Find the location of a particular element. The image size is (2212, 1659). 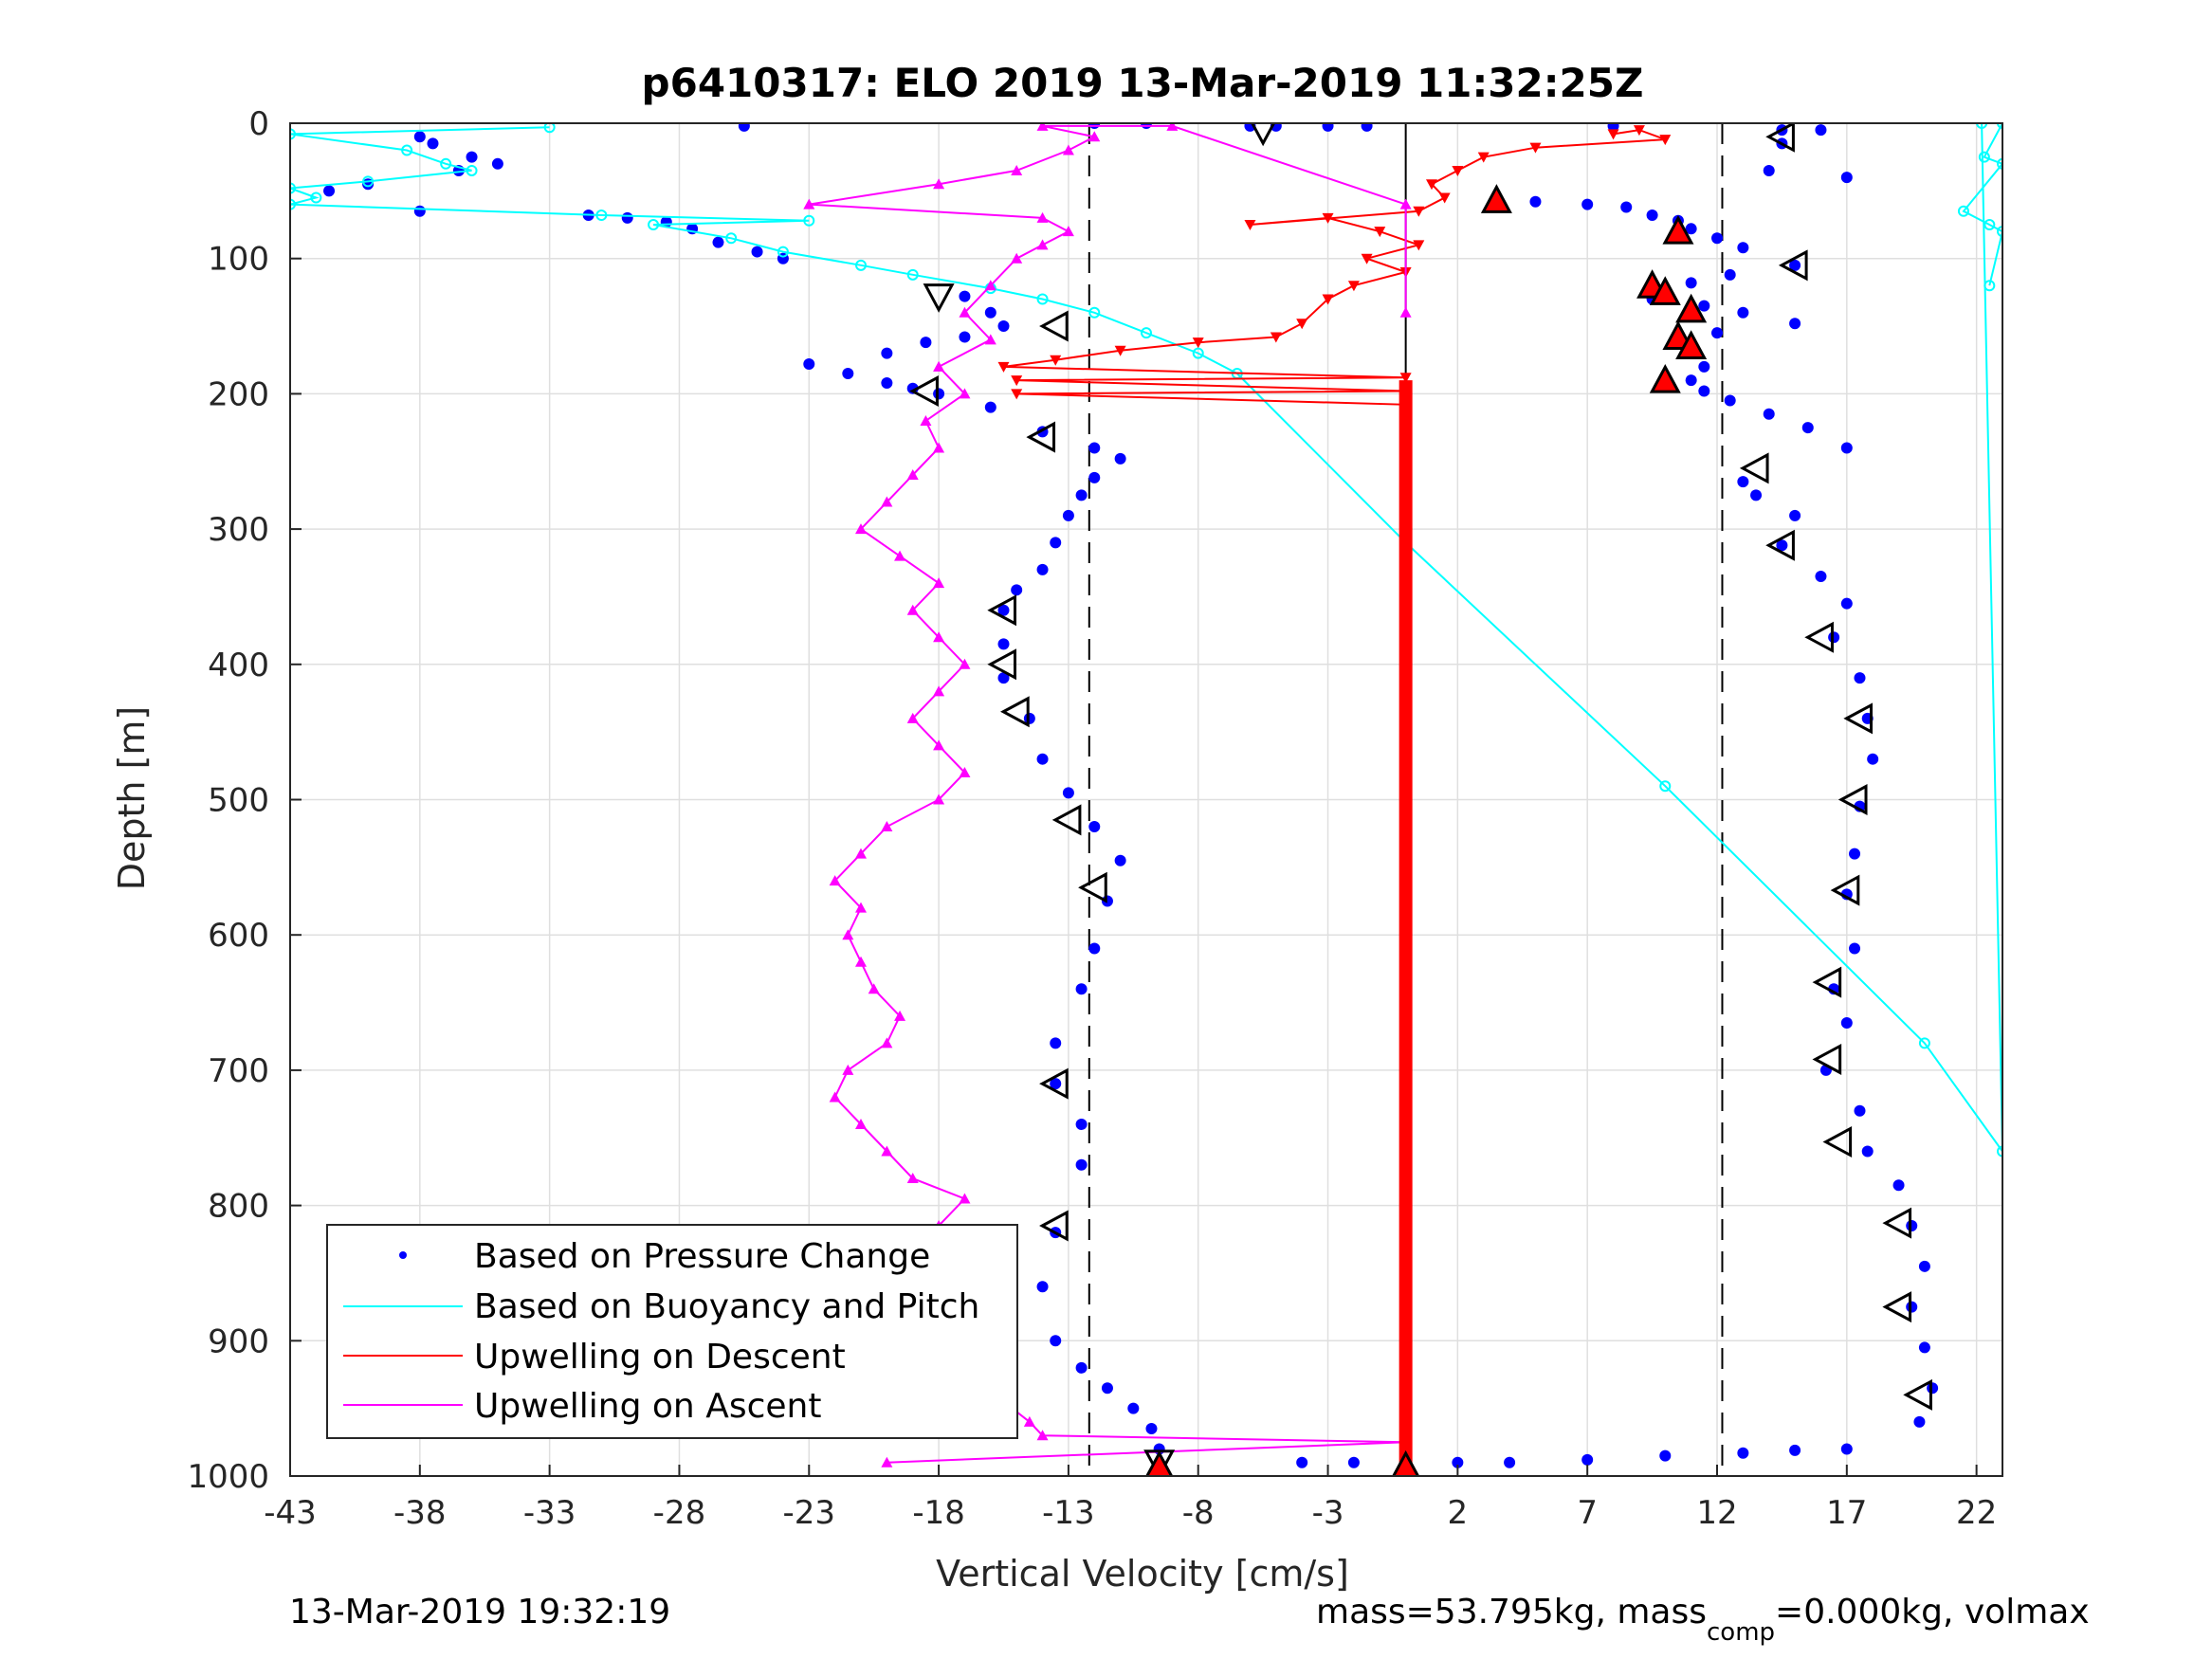

y-tick-label: 700 is located at coordinates (238, 1071).